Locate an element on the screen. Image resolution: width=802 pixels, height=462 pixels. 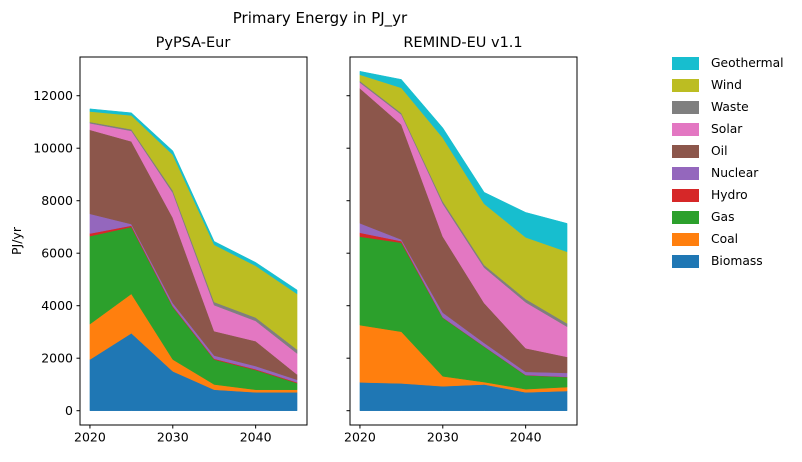
legend-swatch-gas is located at coordinates (685, 217).